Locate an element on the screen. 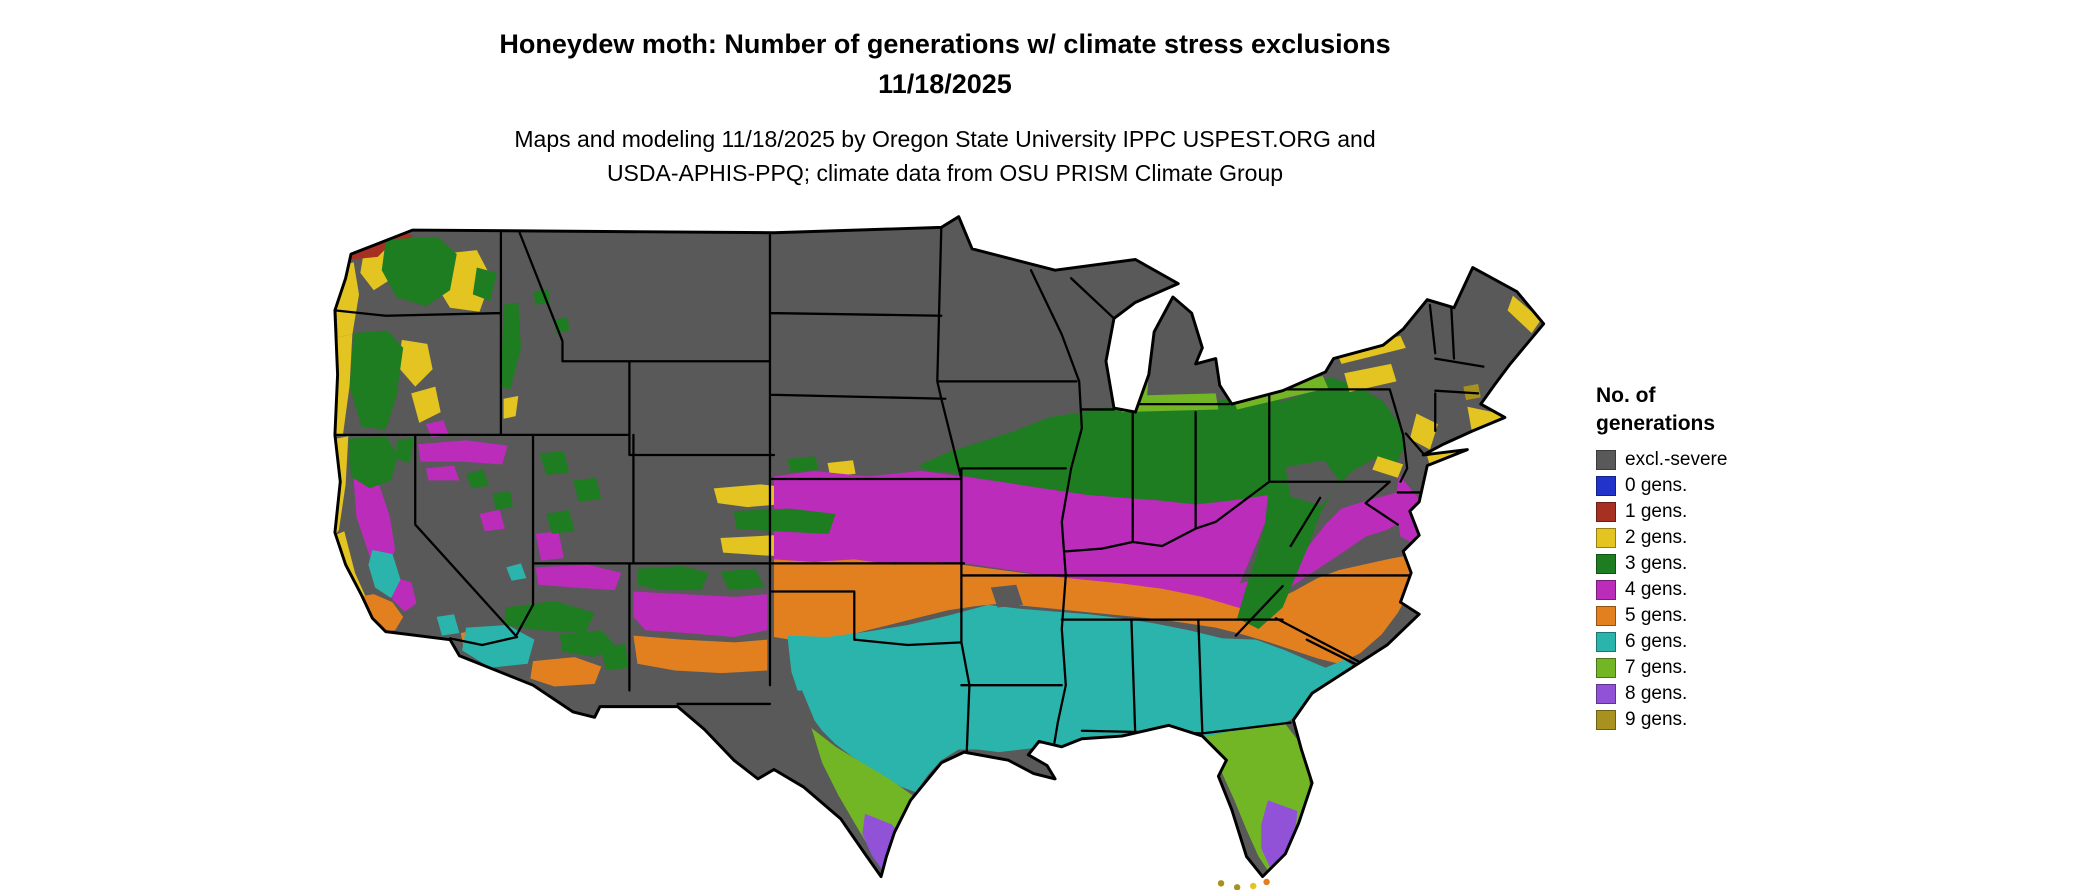 This screenshot has height=892, width=2100. legend-label: 5 gens. is located at coordinates (1656, 615).